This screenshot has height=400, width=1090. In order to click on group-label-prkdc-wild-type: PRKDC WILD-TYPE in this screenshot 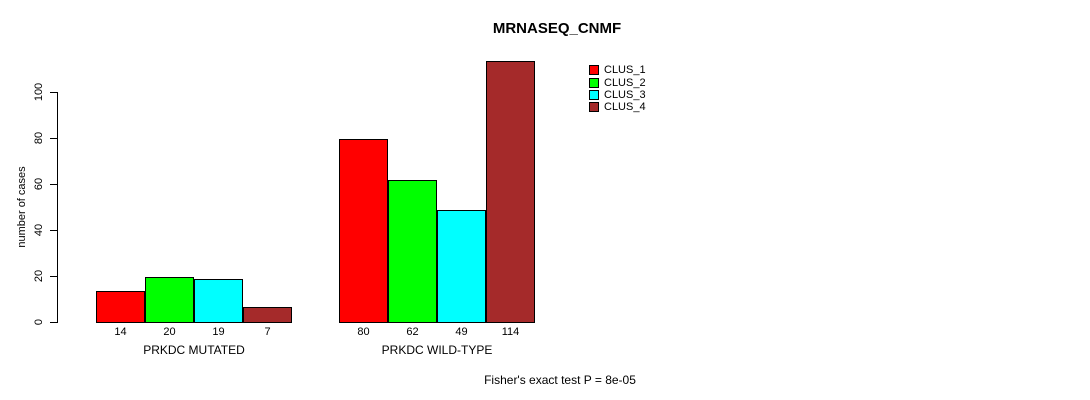, I will do `click(437, 350)`.